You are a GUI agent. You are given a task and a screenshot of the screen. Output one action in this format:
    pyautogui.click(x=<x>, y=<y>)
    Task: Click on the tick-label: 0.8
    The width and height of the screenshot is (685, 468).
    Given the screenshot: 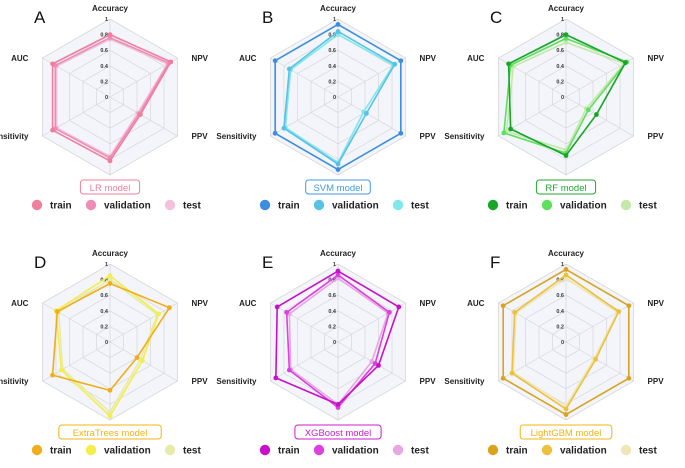 What is the action you would take?
    pyautogui.click(x=332, y=281)
    